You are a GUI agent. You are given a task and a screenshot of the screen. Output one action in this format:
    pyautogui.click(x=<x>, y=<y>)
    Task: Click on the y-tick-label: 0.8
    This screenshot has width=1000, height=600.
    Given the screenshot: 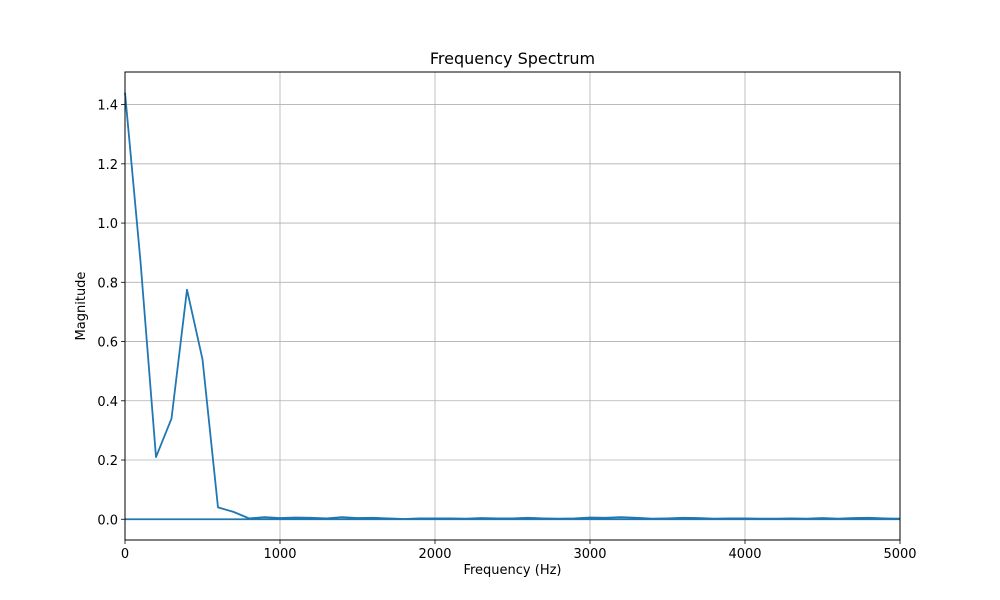 What is the action you would take?
    pyautogui.click(x=107, y=283)
    